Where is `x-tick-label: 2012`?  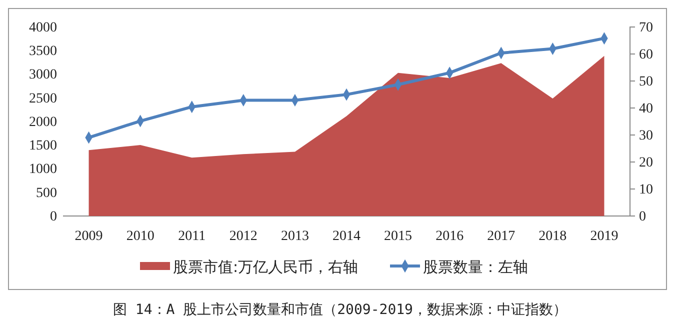 x-tick-label: 2012 is located at coordinates (243, 236).